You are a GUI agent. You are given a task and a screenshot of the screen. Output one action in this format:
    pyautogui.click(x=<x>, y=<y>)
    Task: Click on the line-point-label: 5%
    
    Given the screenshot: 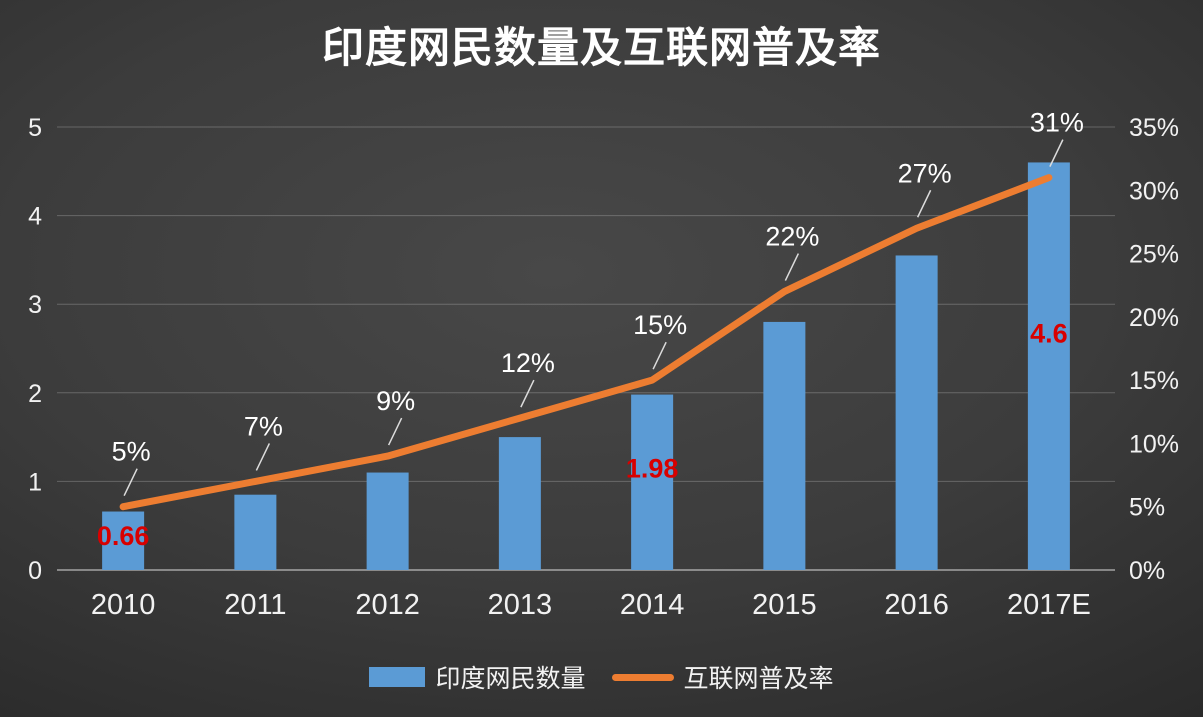 What is the action you would take?
    pyautogui.click(x=131, y=452)
    